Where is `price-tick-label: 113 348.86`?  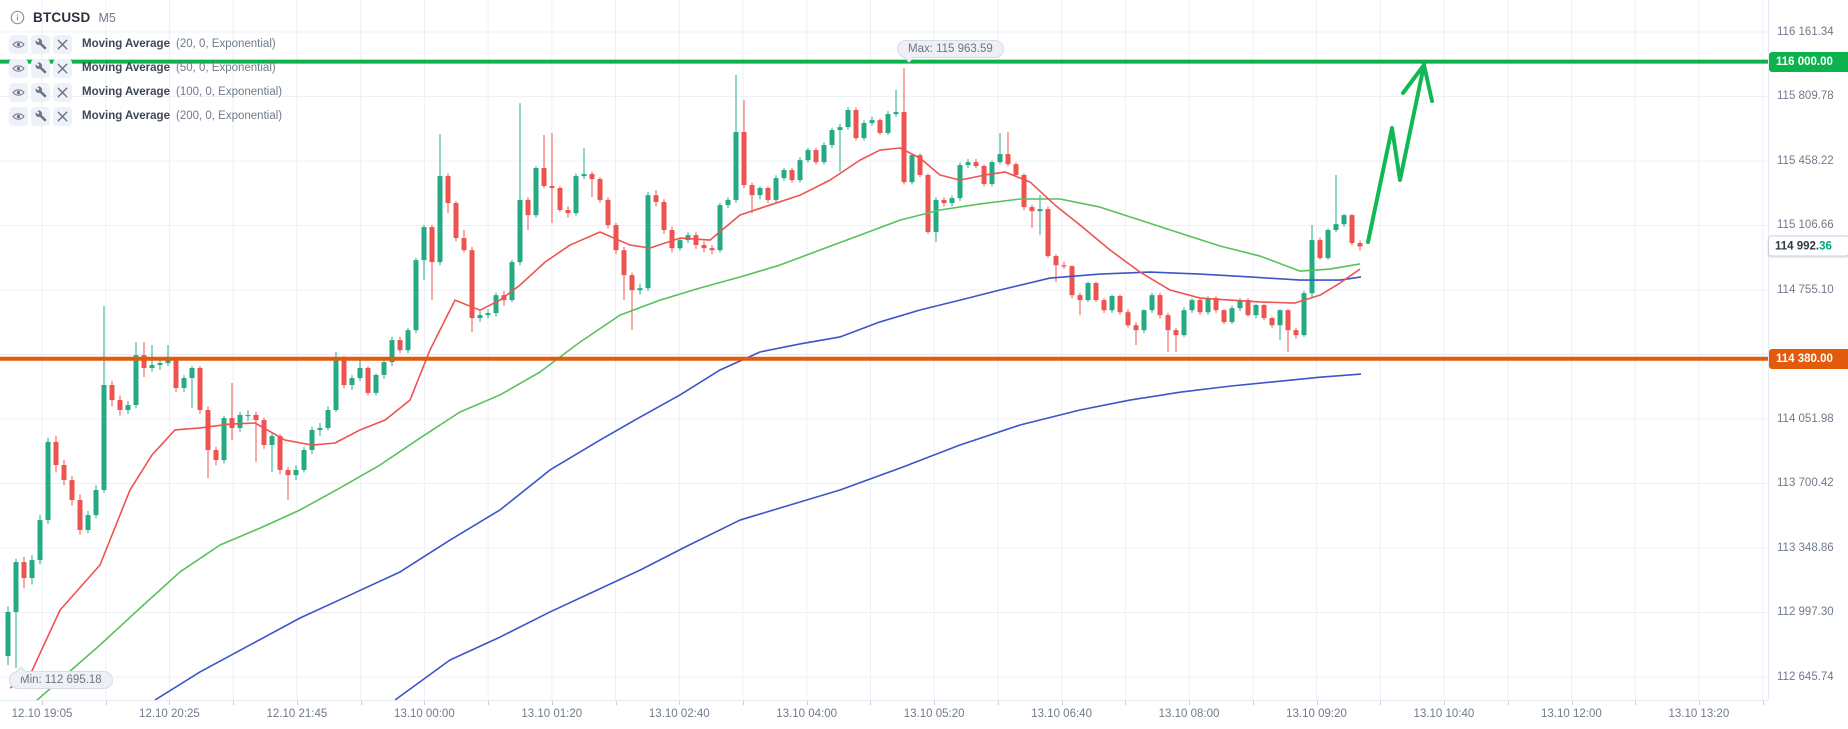
price-tick-label: 113 348.86 is located at coordinates (1805, 547).